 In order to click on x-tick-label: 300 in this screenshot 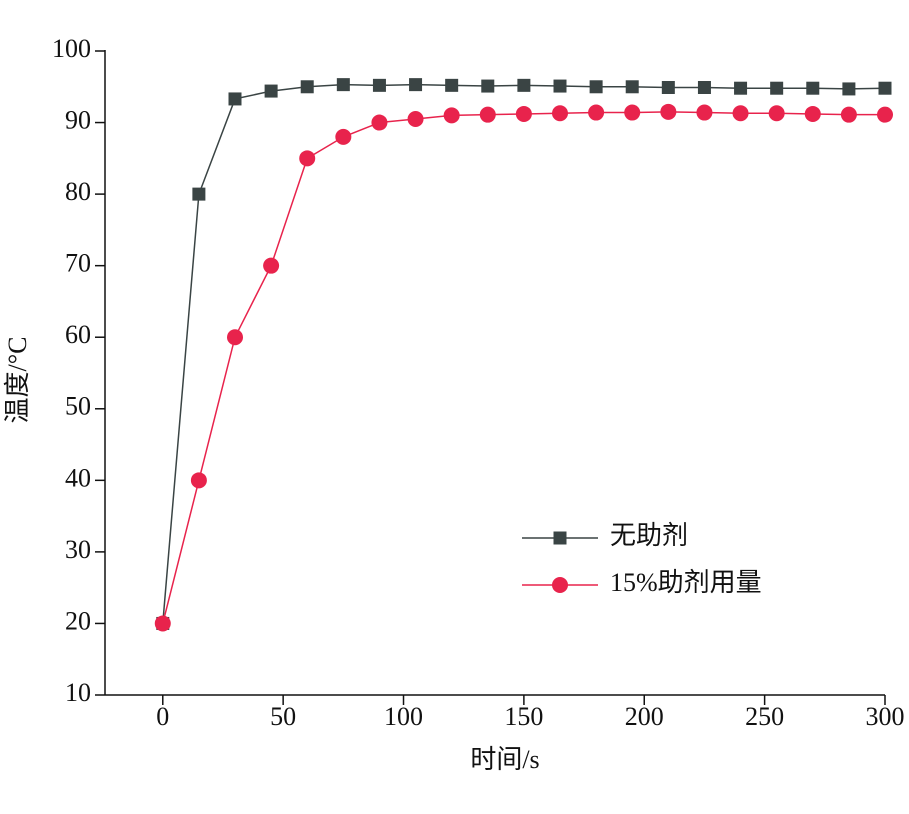, I will do `click(885, 716)`.